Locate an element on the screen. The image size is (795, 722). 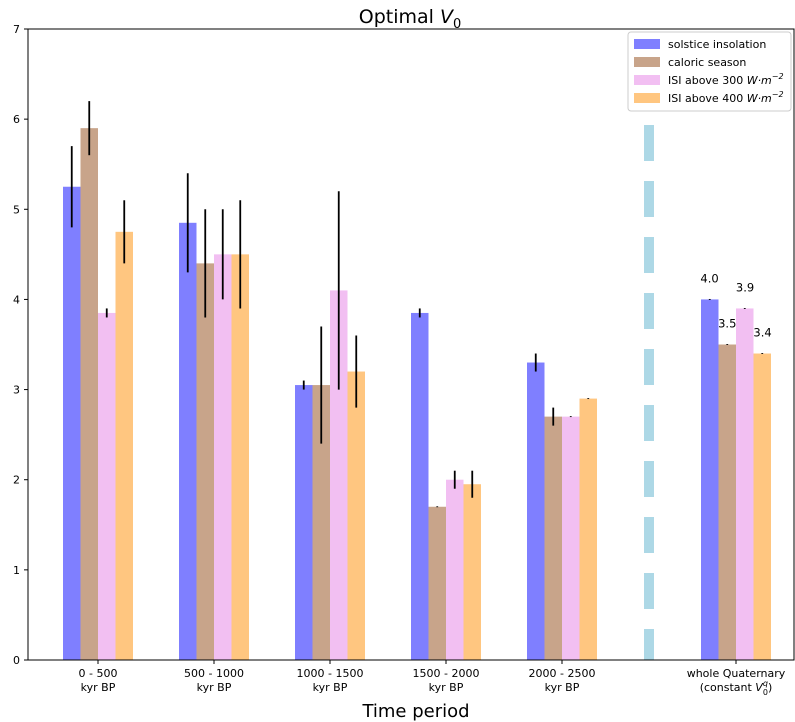
y-tick-label: 6 is located at coordinates (16, 119).